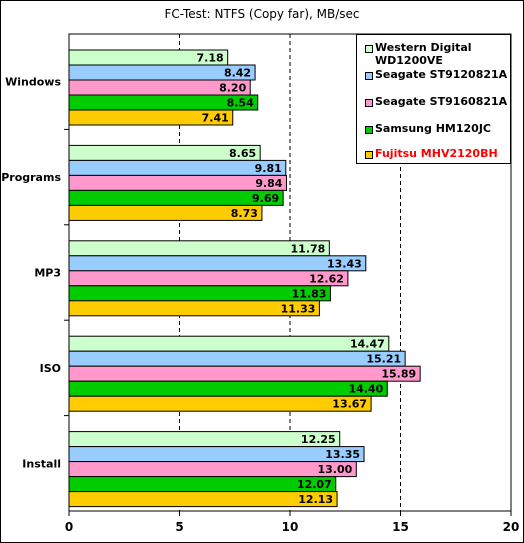 The image size is (524, 543). I want to click on bar-value-label: 12.25, so click(318, 439).